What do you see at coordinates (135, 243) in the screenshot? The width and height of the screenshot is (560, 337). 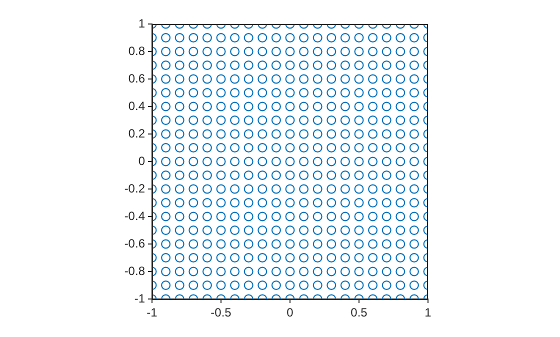 I see `y-tick-label: -0.6` at bounding box center [135, 243].